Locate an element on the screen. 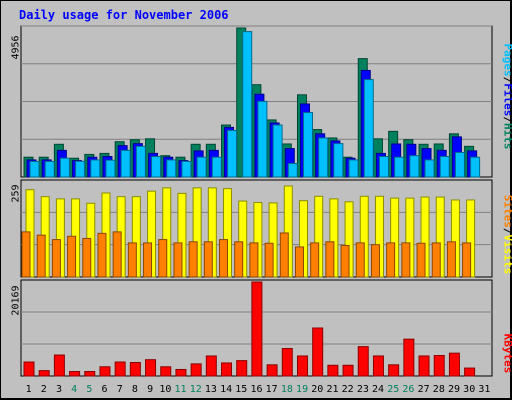 This screenshot has height=404, width=512. legend-files: Files is located at coordinates (507, 99).